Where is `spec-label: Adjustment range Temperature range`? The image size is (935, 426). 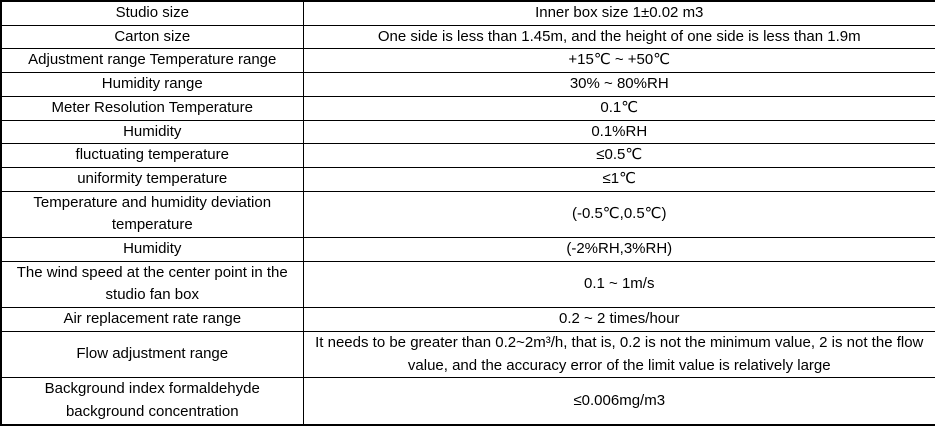
spec-label: Adjustment range Temperature range is located at coordinates (152, 61).